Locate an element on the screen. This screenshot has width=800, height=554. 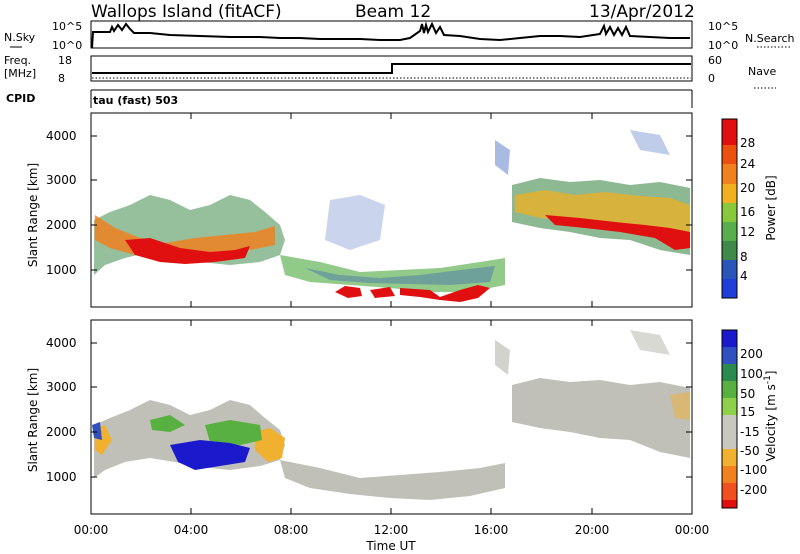
velocity-cbtick-50: 50 is located at coordinates (747, 394).